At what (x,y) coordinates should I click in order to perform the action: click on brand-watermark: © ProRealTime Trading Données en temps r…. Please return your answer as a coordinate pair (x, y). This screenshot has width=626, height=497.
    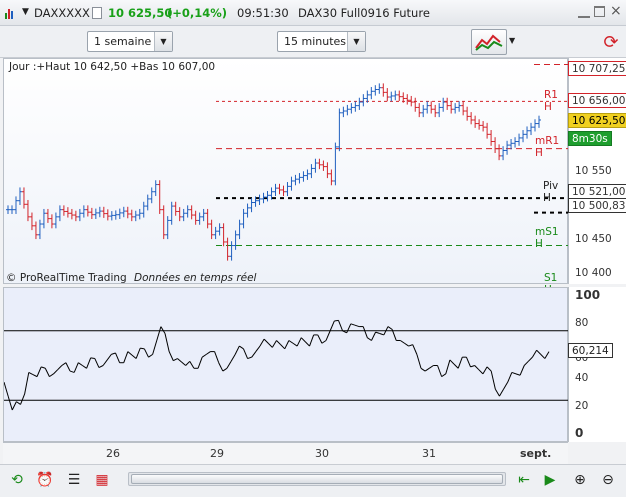
    Looking at the image, I should click on (131, 278).